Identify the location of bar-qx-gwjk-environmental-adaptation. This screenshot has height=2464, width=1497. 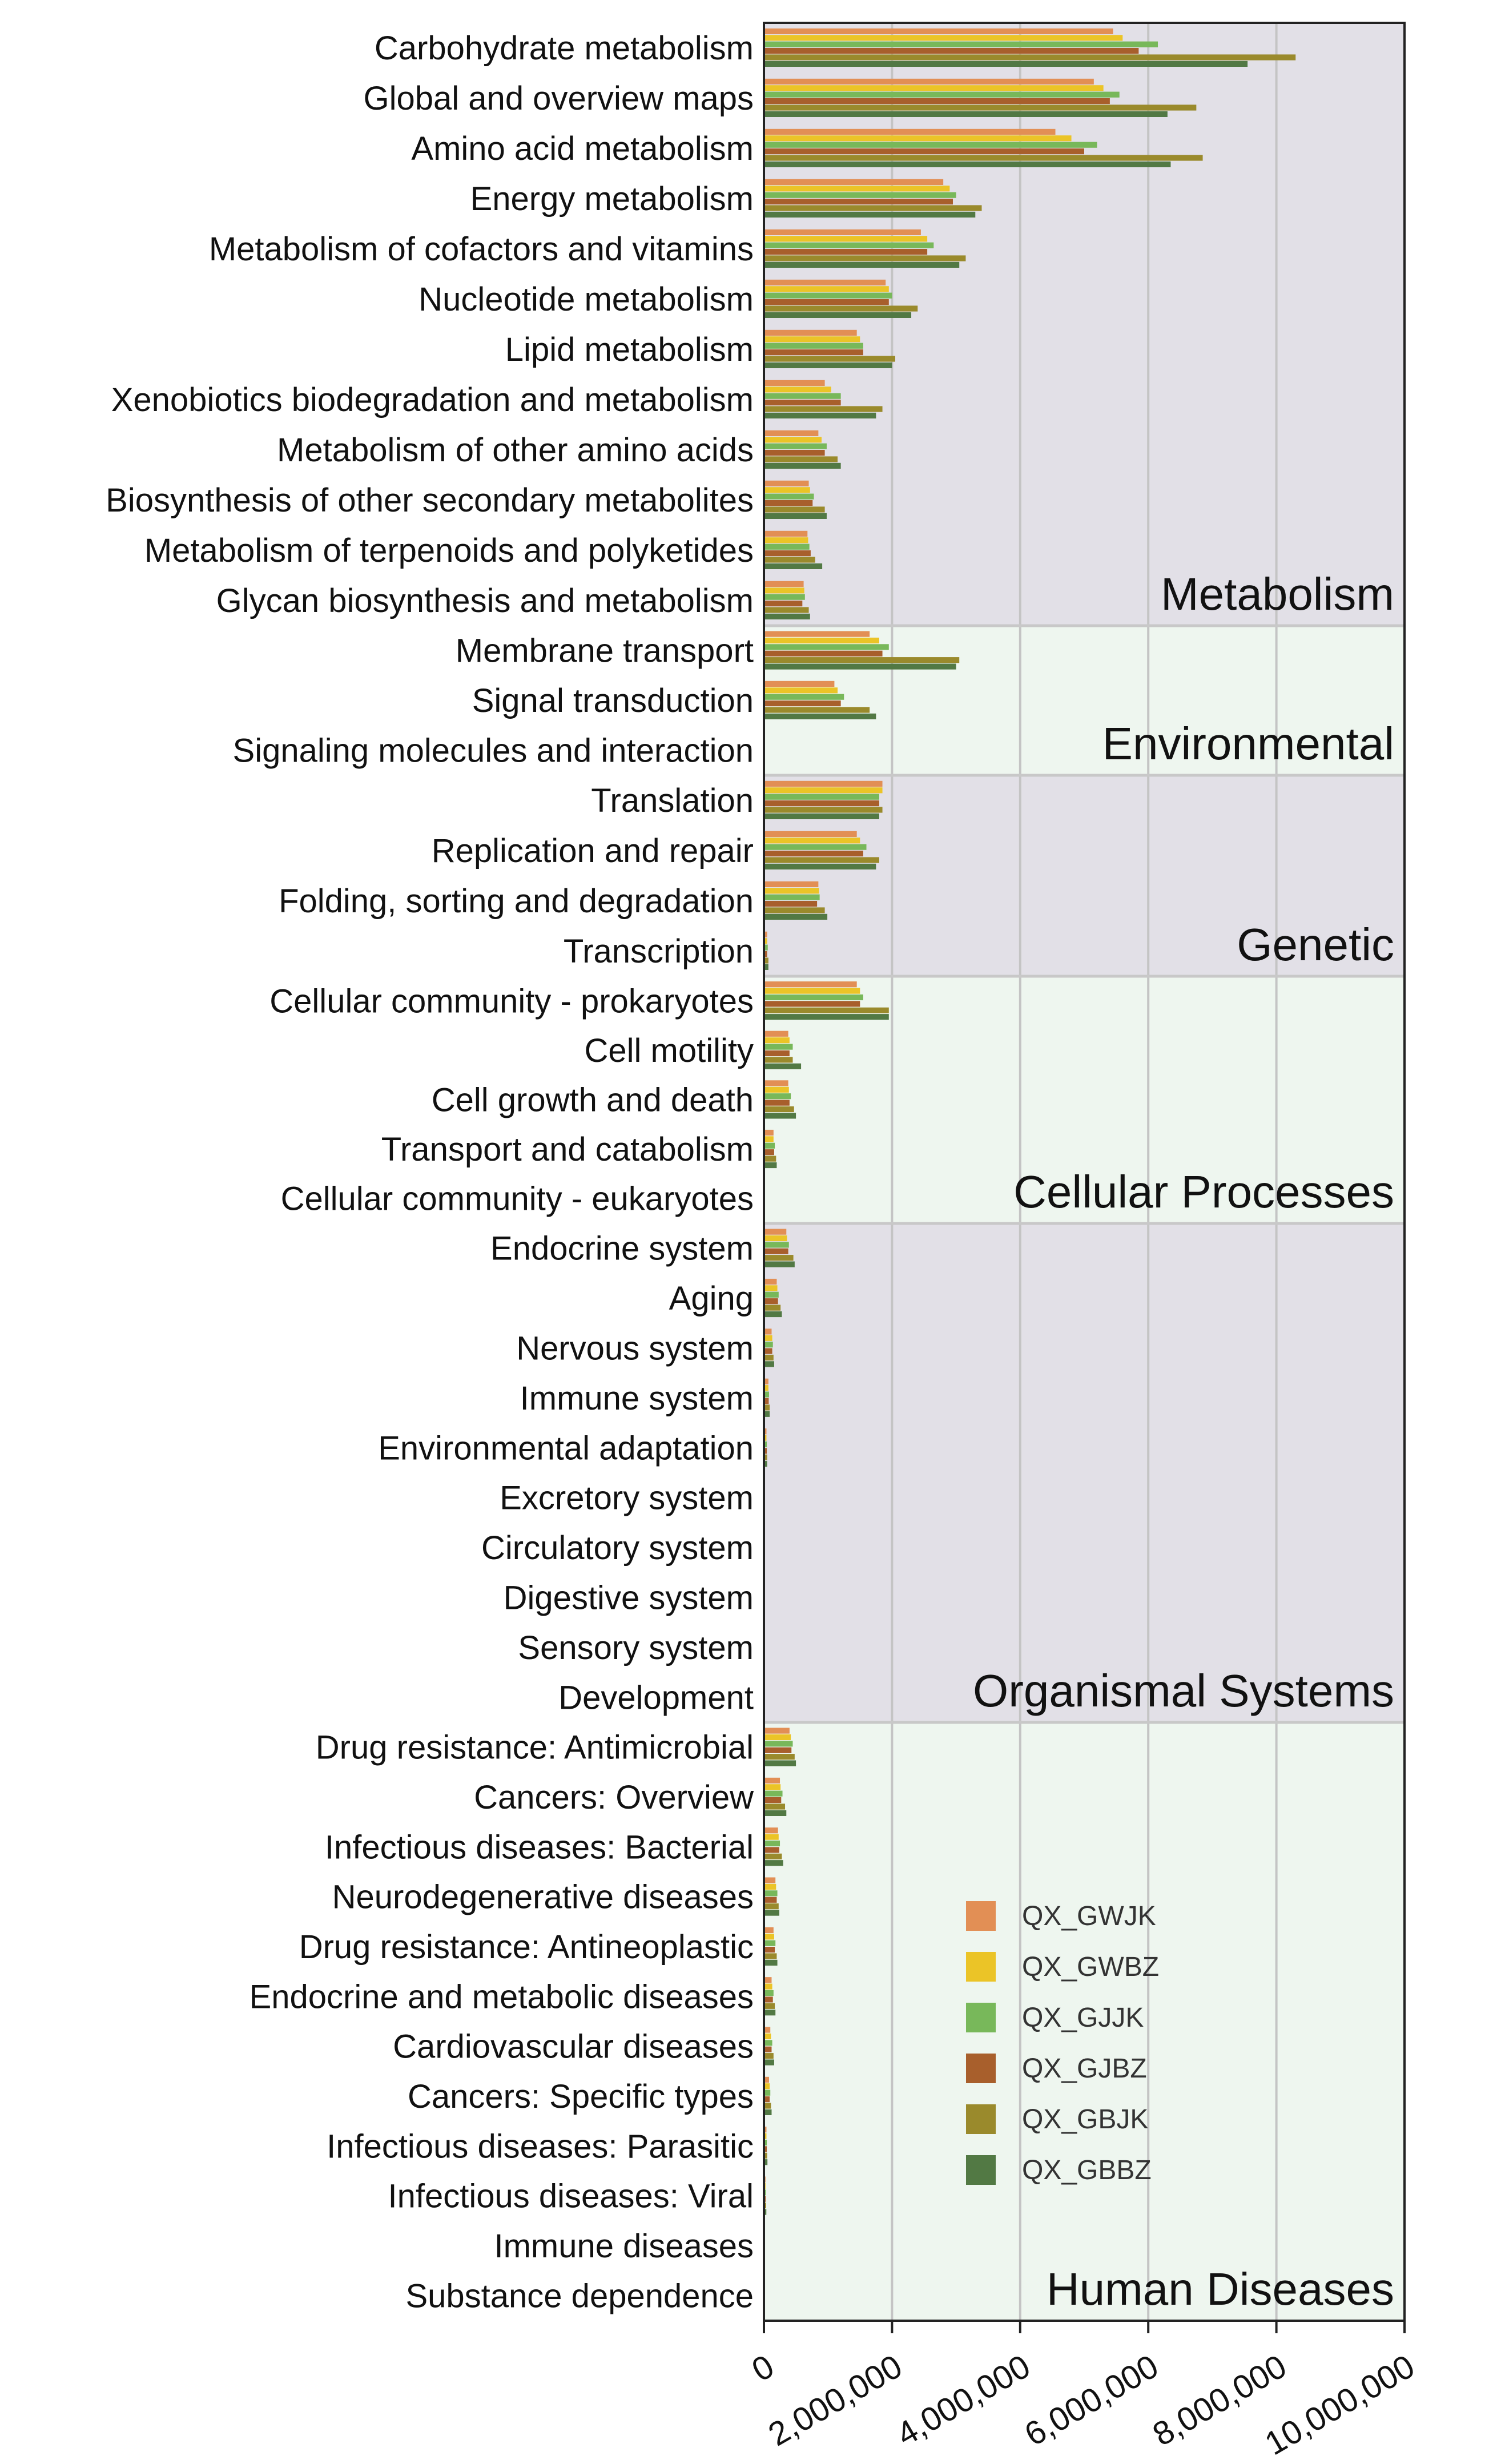
(765, 1431).